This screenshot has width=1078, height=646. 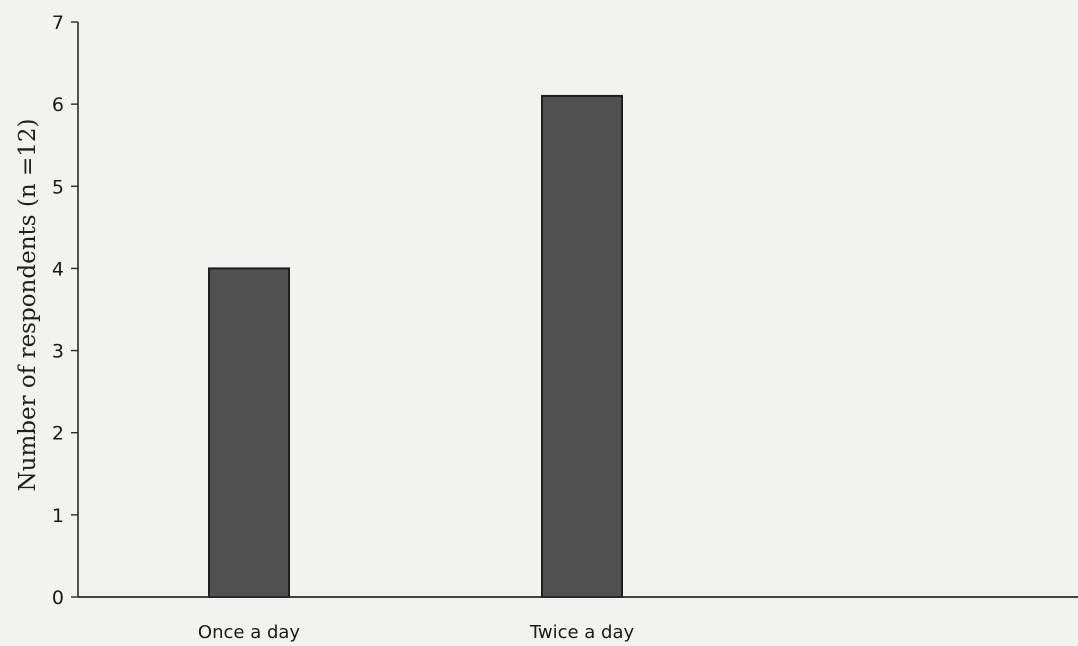 What do you see at coordinates (58, 516) in the screenshot?
I see `y-tick-label: 1` at bounding box center [58, 516].